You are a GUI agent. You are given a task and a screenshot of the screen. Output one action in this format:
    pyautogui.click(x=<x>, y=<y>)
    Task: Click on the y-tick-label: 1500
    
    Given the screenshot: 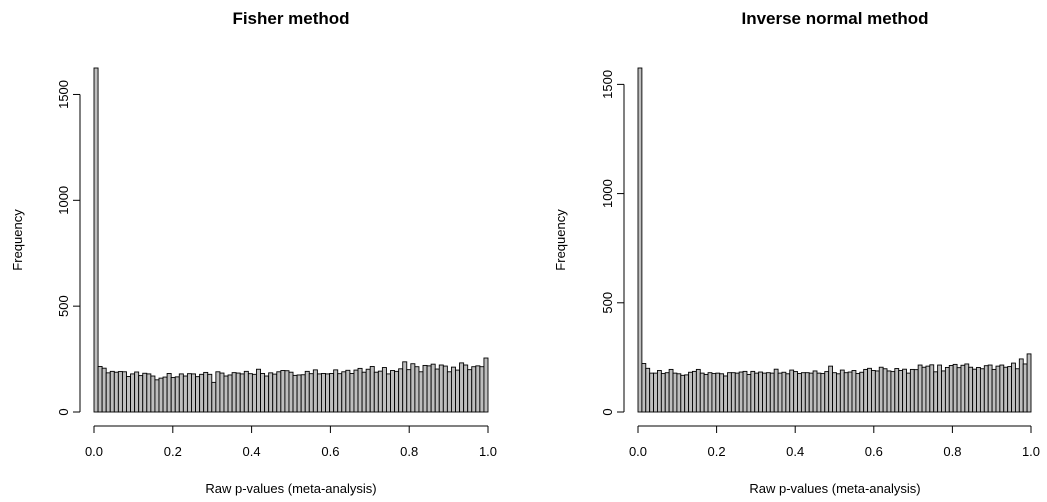 What is the action you would take?
    pyautogui.click(x=63, y=94)
    